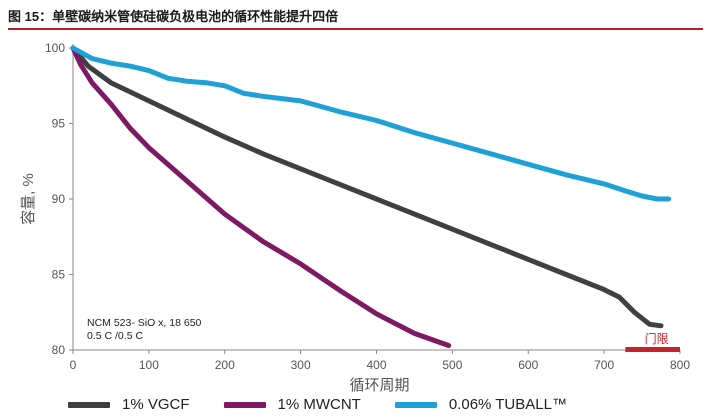  What do you see at coordinates (59, 275) in the screenshot?
I see `y-tick-label: 85` at bounding box center [59, 275].